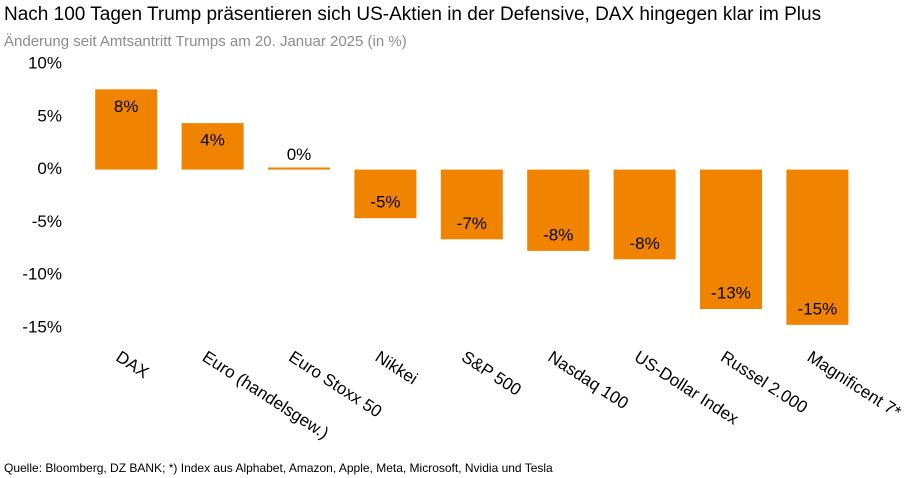  I want to click on y-tick-label: 5%, so click(49, 115).